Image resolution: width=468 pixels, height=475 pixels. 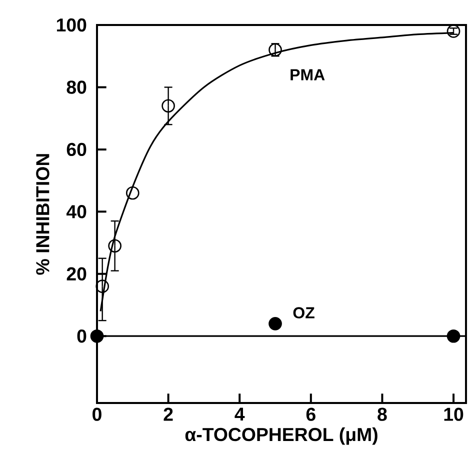 What do you see at coordinates (454, 414) in the screenshot?
I see `x-tick-label: 10` at bounding box center [454, 414].